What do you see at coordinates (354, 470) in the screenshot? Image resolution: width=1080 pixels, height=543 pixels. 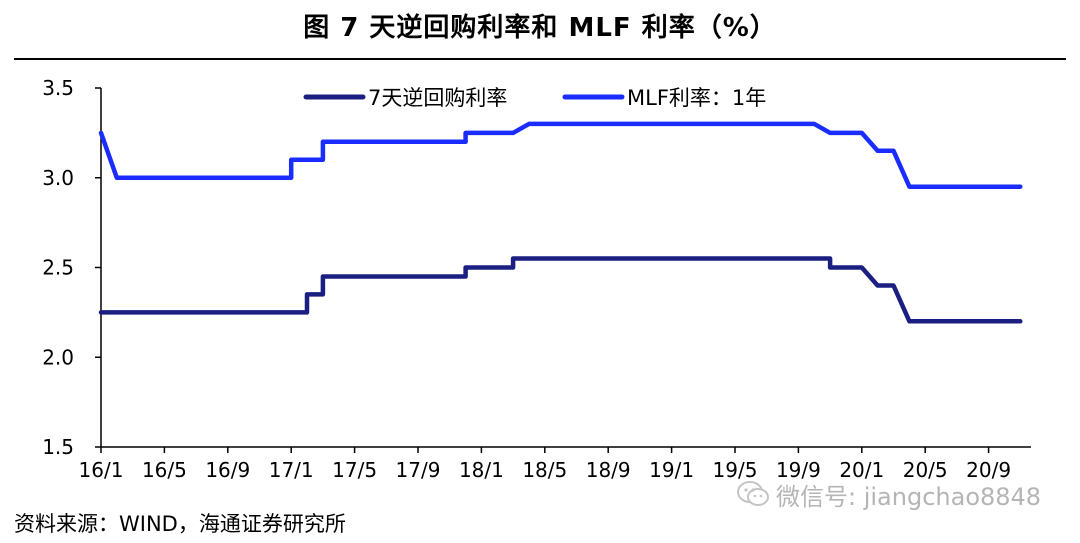 I see `x-tick-label: 17/5` at bounding box center [354, 470].